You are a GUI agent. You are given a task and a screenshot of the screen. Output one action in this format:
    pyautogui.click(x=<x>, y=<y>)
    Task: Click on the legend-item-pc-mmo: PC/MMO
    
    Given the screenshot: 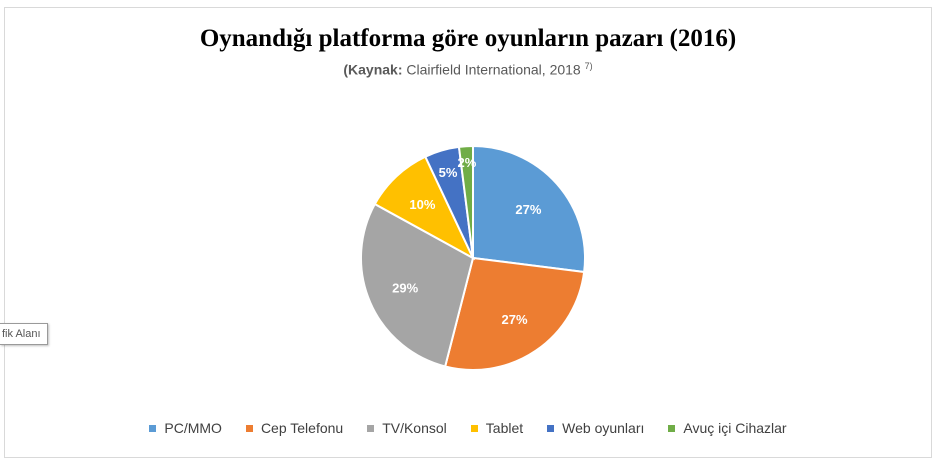 What is the action you would take?
    pyautogui.click(x=185, y=428)
    